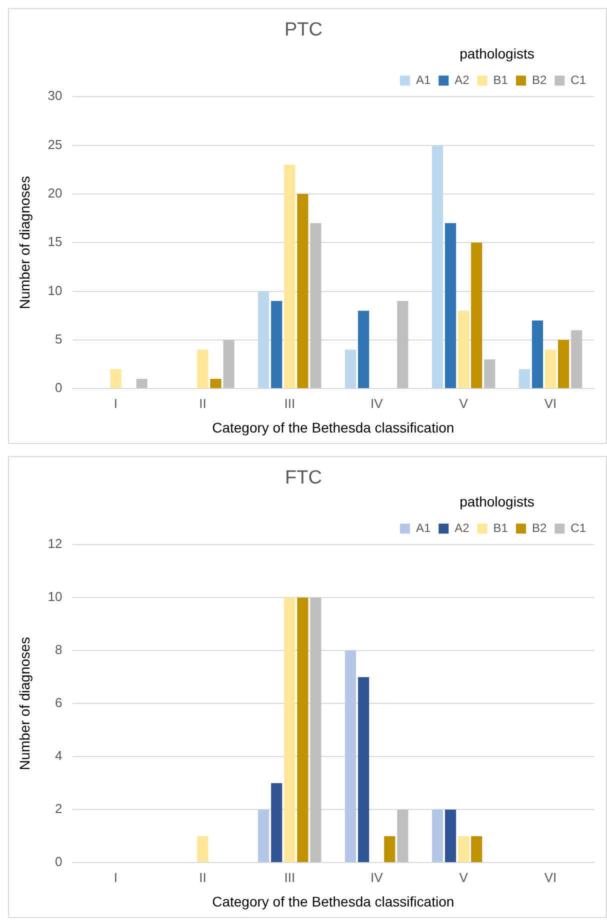 The height and width of the screenshot is (924, 607). What do you see at coordinates (303, 30) in the screenshot?
I see `chart-title: PTC` at bounding box center [303, 30].